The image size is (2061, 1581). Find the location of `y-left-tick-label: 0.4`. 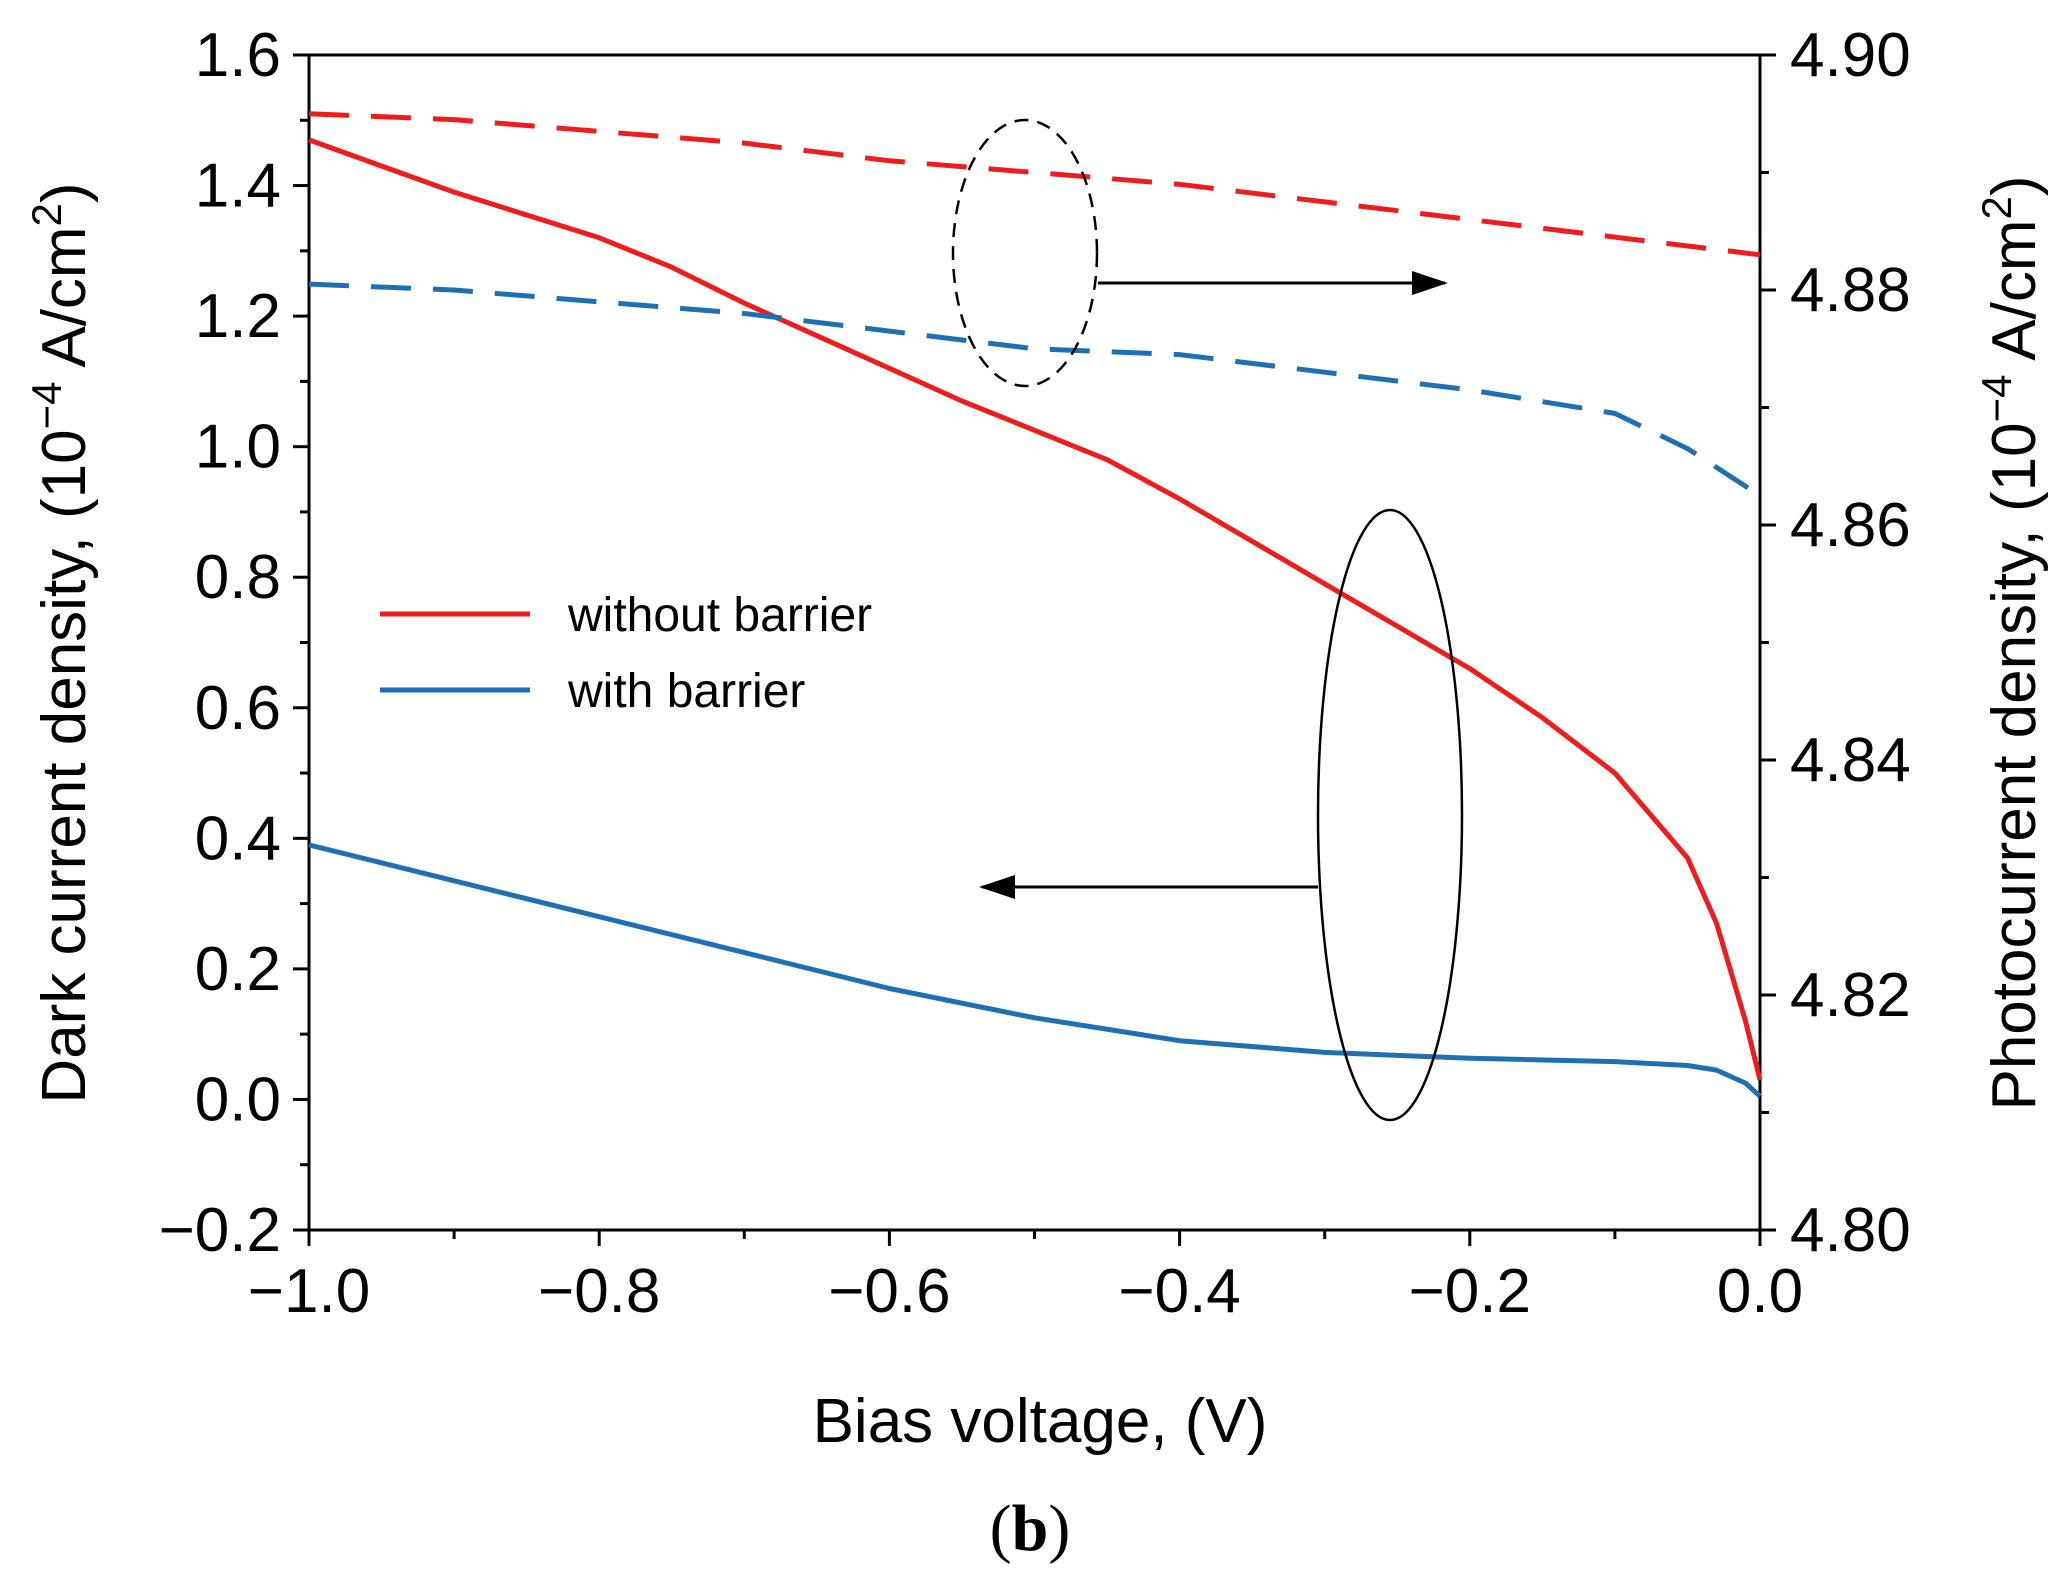

y-left-tick-label: 0.4 is located at coordinates (238, 838).